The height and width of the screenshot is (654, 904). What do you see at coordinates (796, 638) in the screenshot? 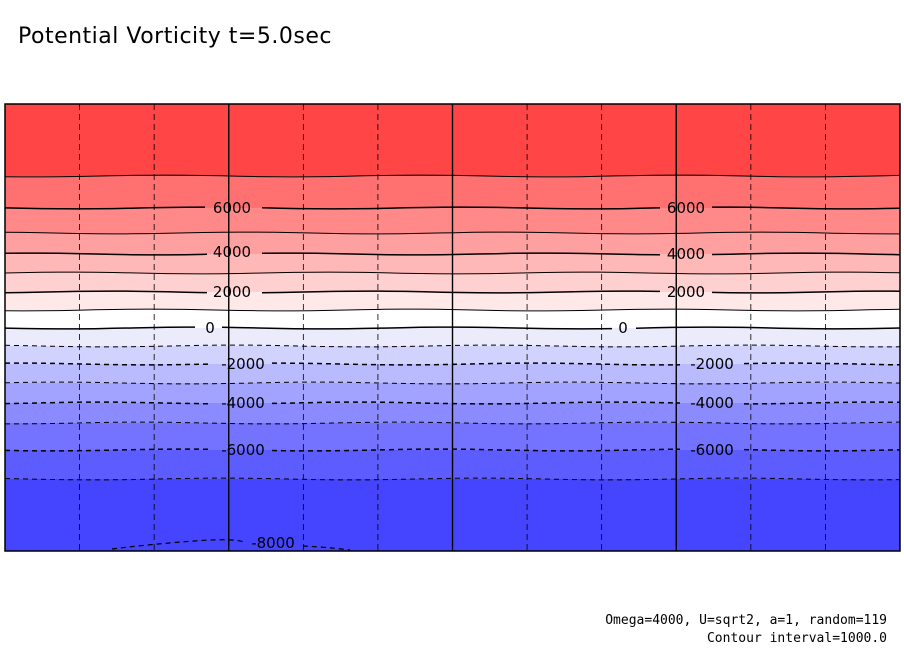
I see `contour-interval-note: Contour interval=1000.0` at bounding box center [796, 638].